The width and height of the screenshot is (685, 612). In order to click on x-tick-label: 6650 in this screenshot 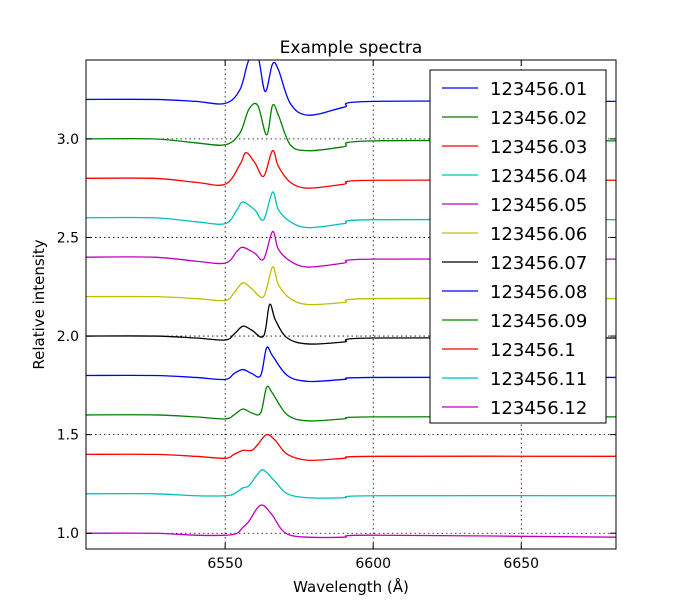, I will do `click(521, 564)`.